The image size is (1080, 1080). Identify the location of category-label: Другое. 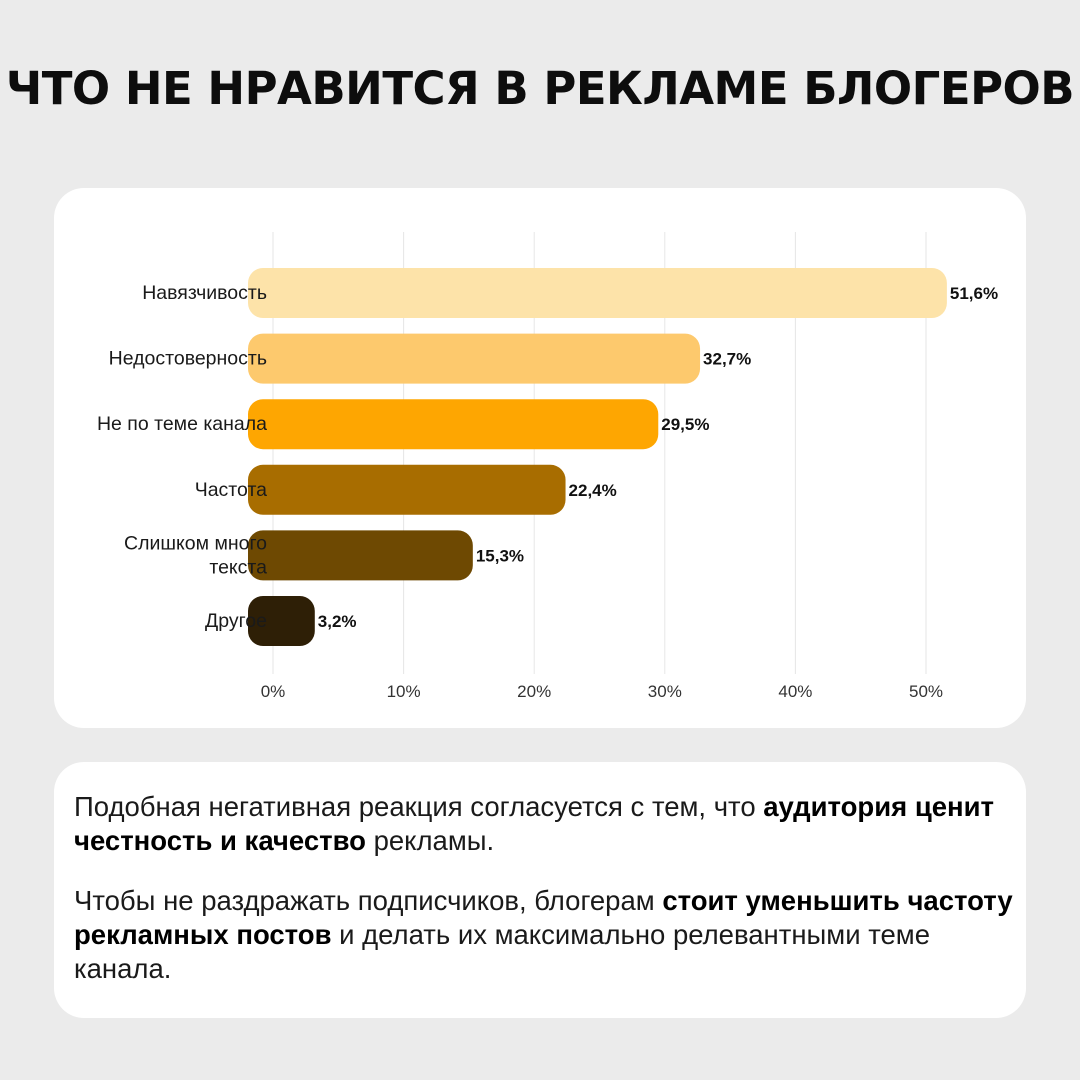
(236, 621).